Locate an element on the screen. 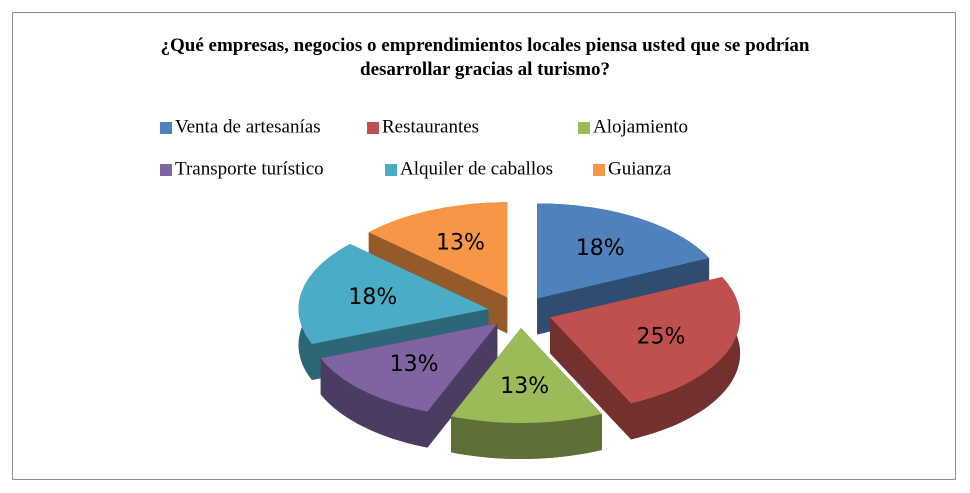 The width and height of the screenshot is (970, 493). legend-label: Transporte turístico is located at coordinates (249, 168).